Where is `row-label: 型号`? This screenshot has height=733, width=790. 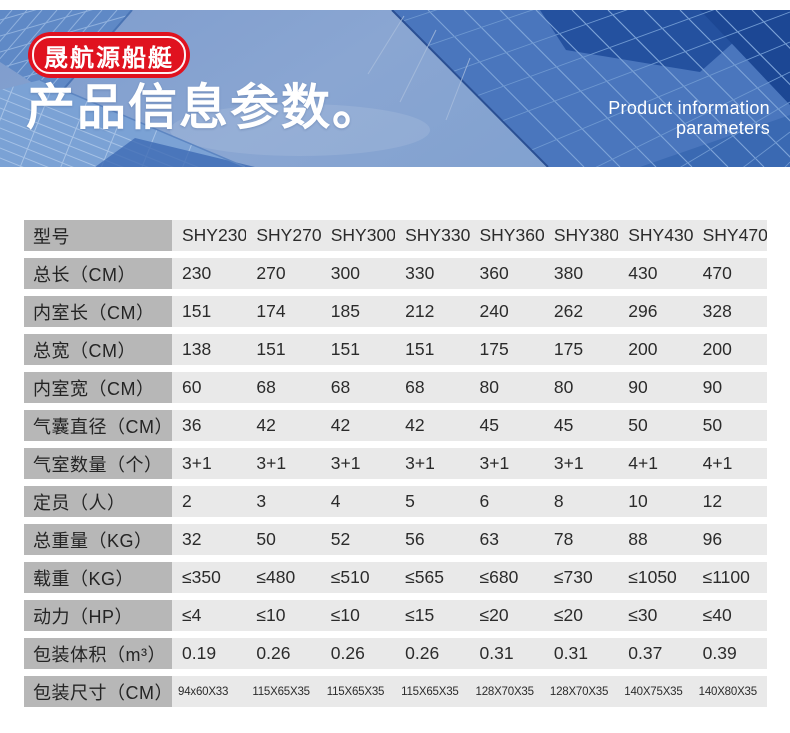
row-label: 型号 is located at coordinates (98, 235).